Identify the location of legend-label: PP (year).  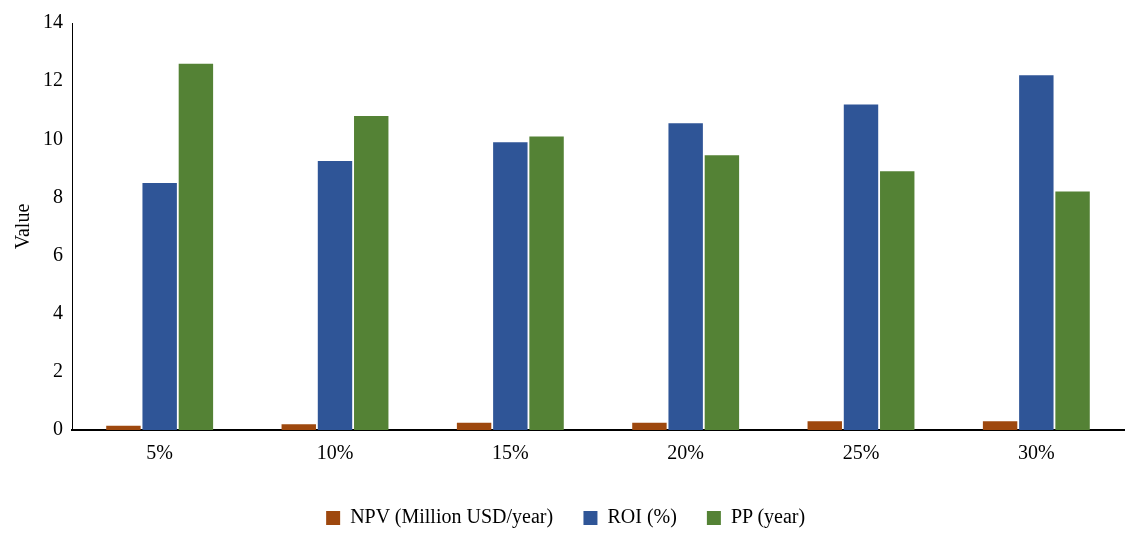
(768, 517).